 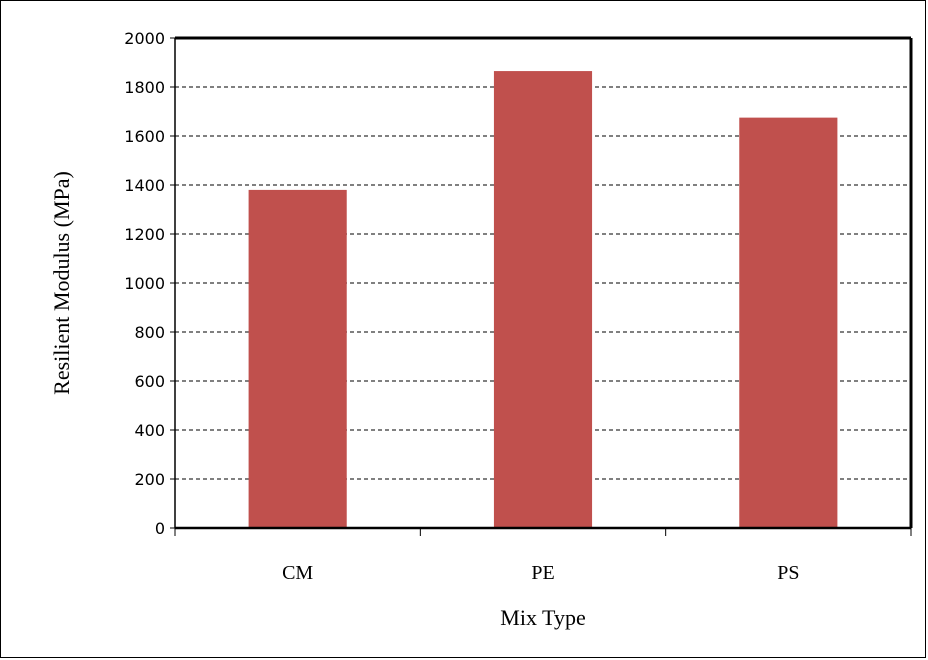 I want to click on y-tick-label-1000: 1000, so click(x=144, y=283).